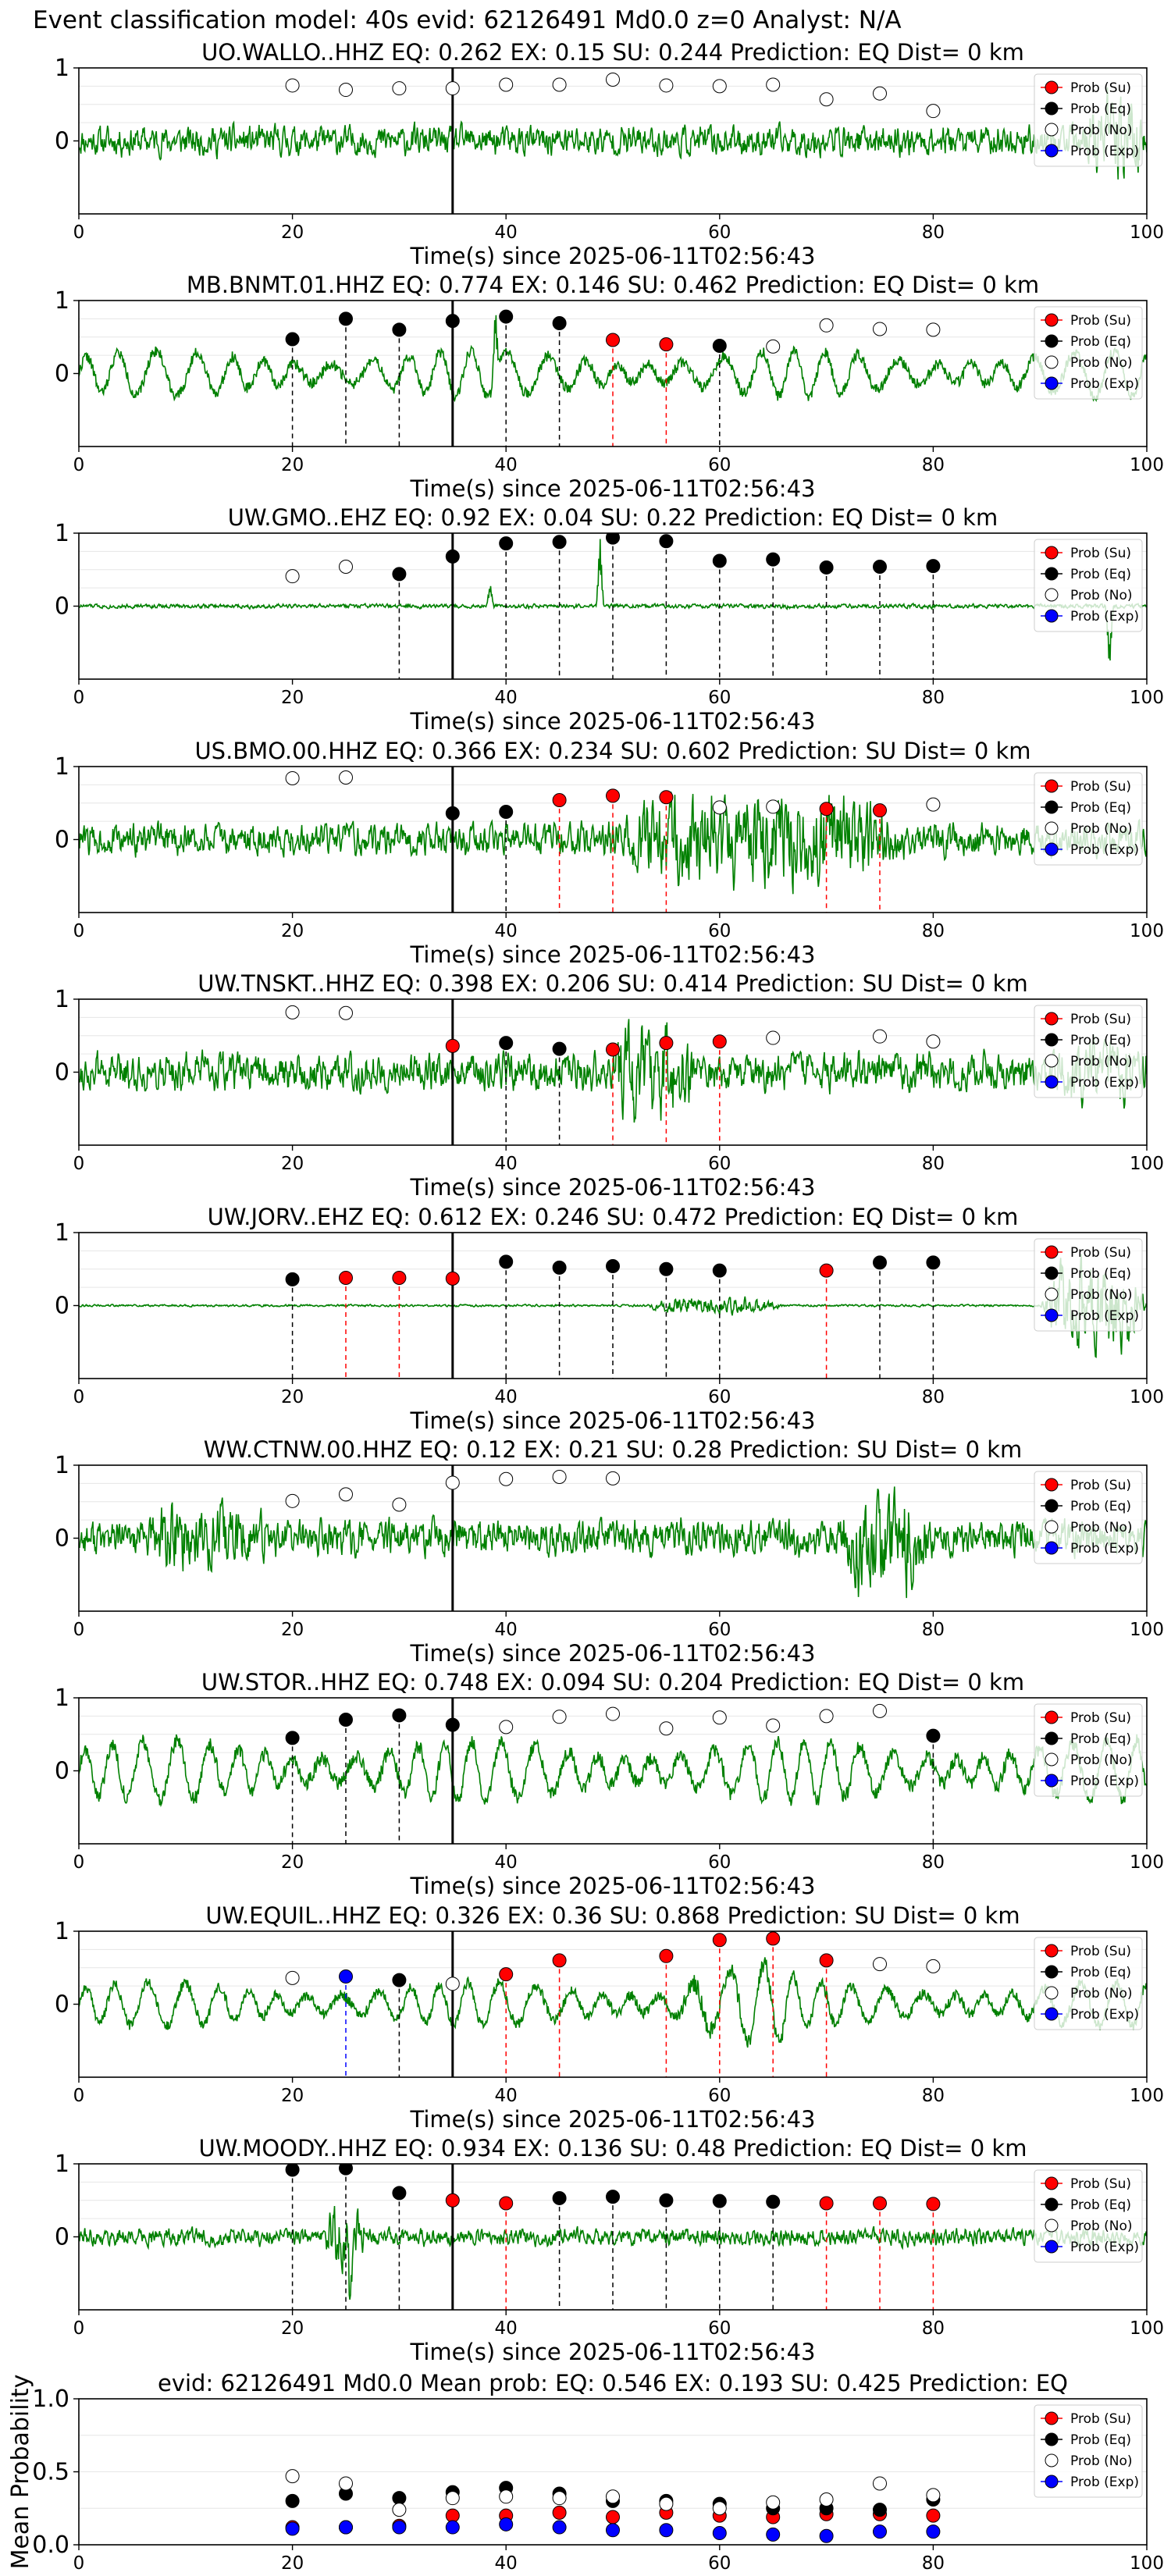  What do you see at coordinates (507, 1862) in the screenshot?
I see `x-tick-label: 40` at bounding box center [507, 1862].